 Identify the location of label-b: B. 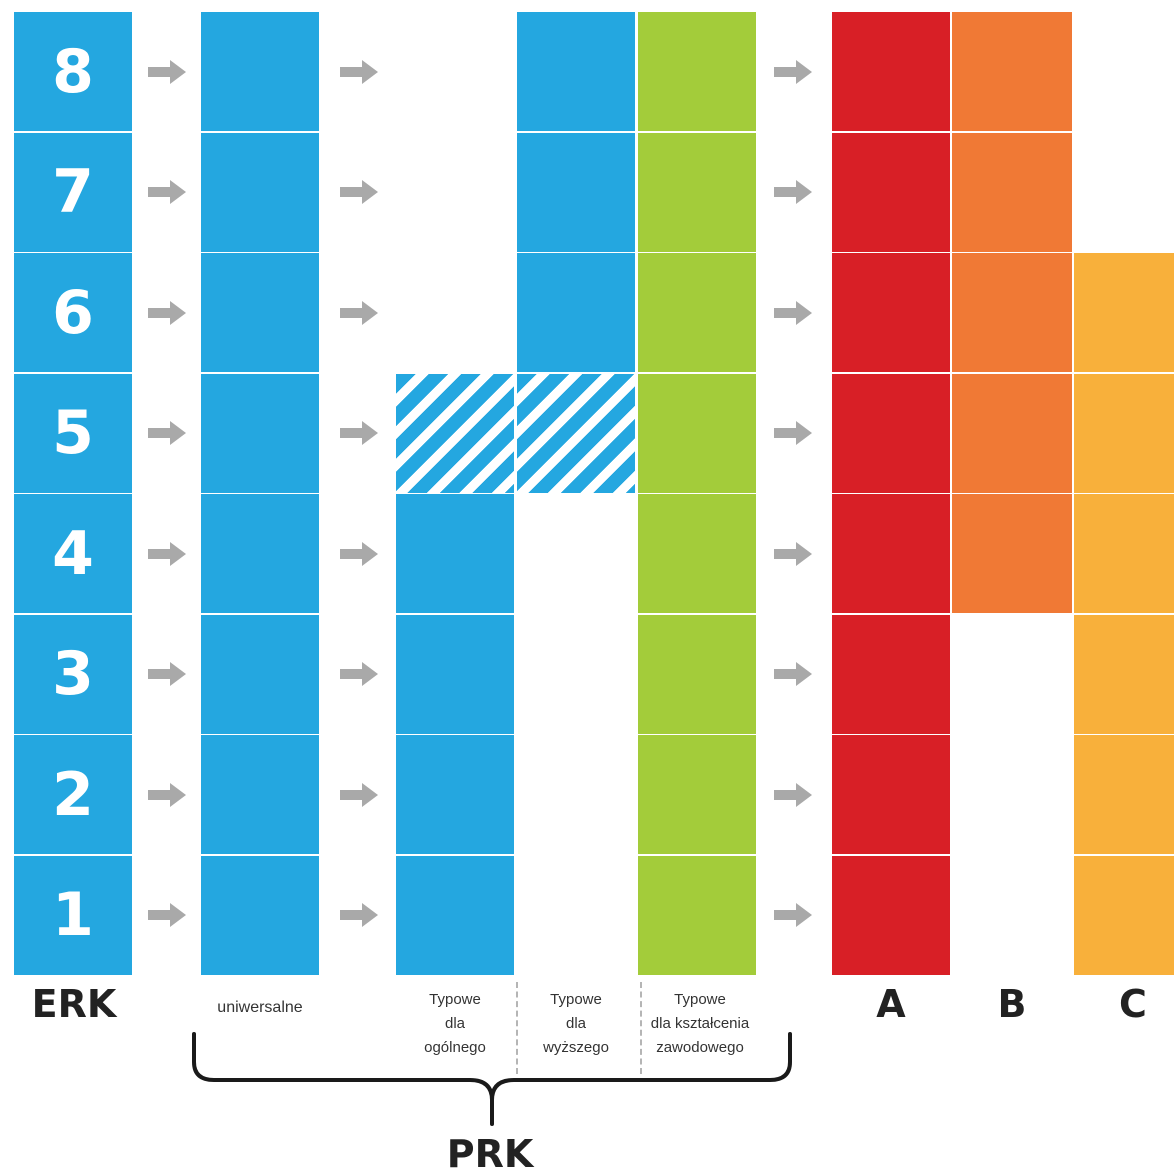
(1012, 1004).